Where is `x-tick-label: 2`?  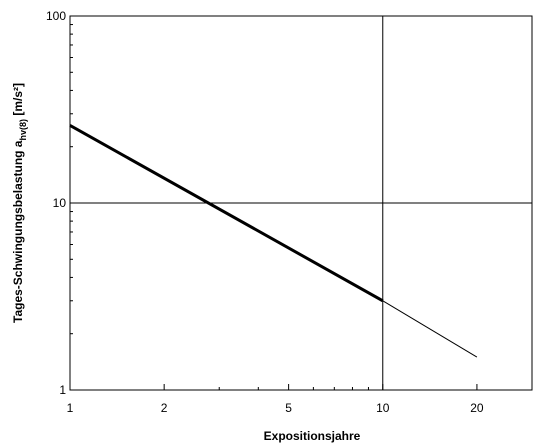
x-tick-label: 2 is located at coordinates (164, 408).